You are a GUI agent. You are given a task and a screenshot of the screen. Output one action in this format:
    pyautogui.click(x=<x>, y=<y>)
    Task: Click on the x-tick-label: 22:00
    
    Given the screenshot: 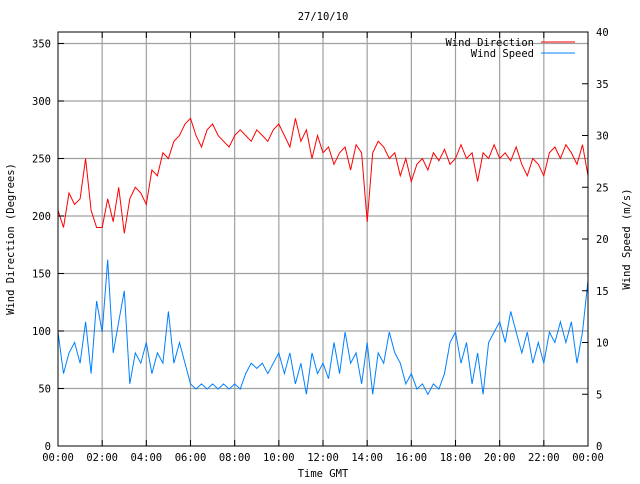 What is the action you would take?
    pyautogui.click(x=544, y=458)
    